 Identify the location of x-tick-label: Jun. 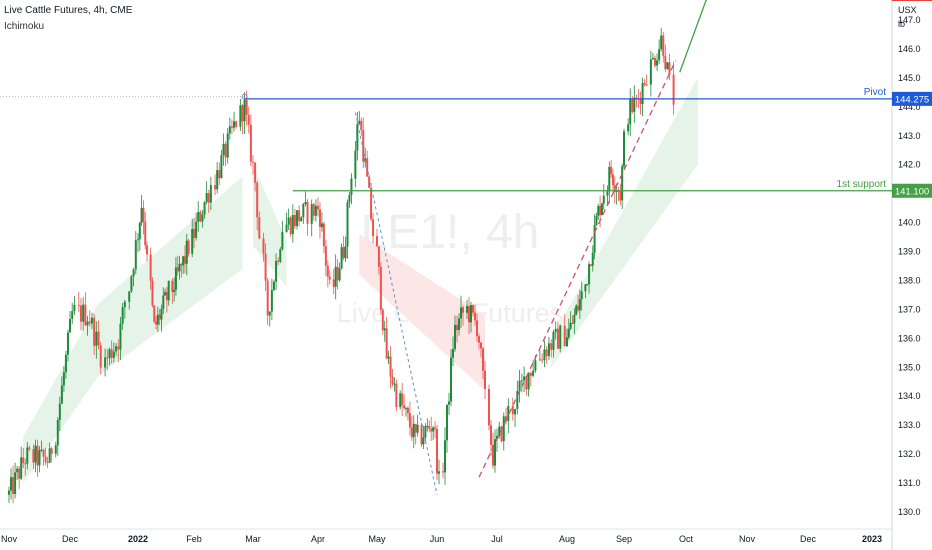
(437, 539).